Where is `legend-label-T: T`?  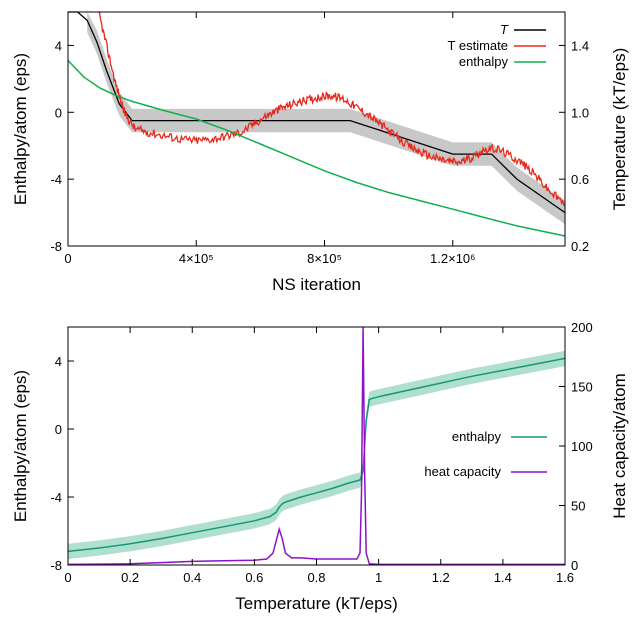 legend-label-T: T is located at coordinates (504, 29).